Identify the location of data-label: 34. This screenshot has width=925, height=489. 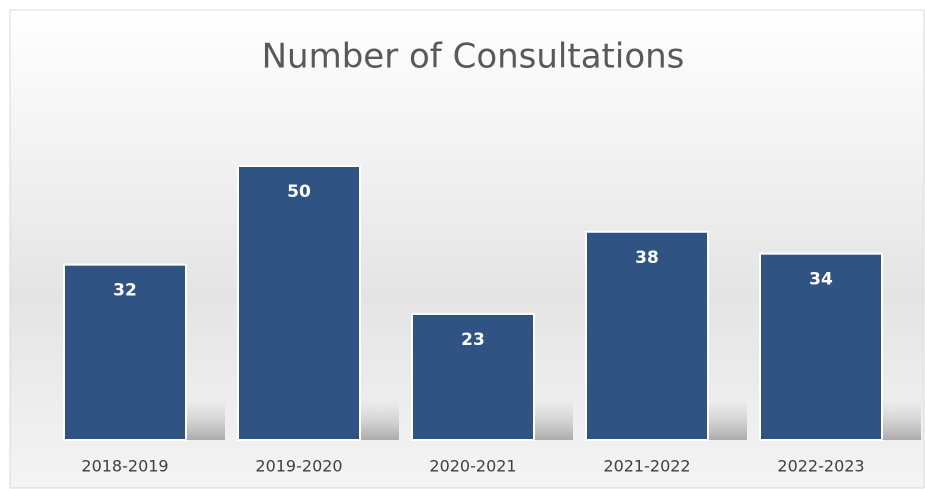
(821, 280).